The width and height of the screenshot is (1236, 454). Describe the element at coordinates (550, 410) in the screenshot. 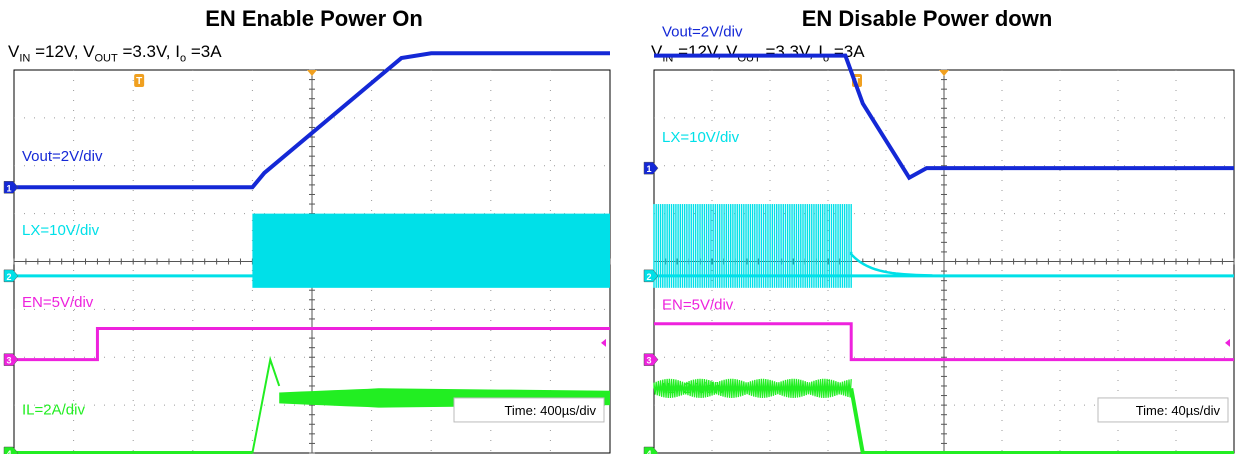

I see `timebase-label: Time: 400µs/div` at that location.